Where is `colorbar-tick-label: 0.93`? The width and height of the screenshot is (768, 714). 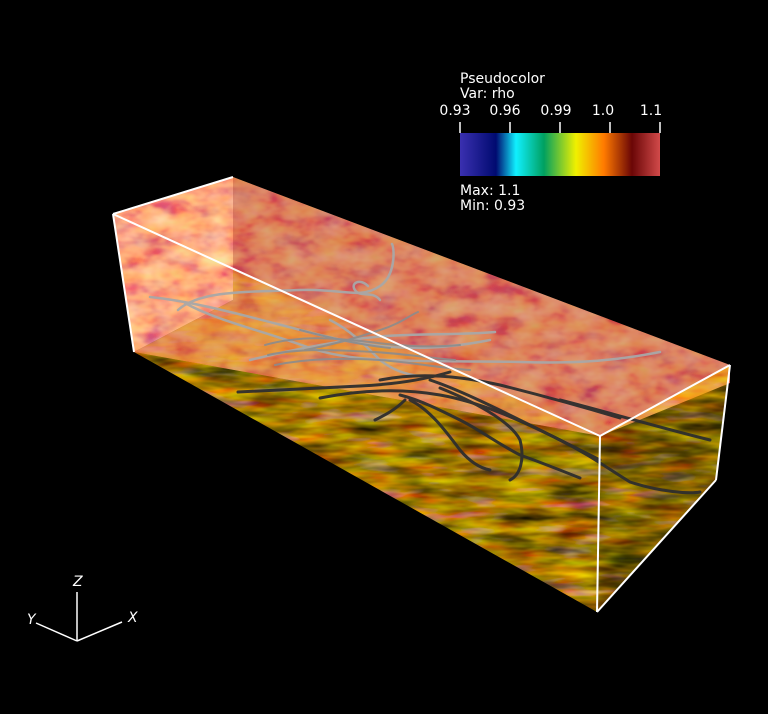 colorbar-tick-label: 0.93 is located at coordinates (455, 111).